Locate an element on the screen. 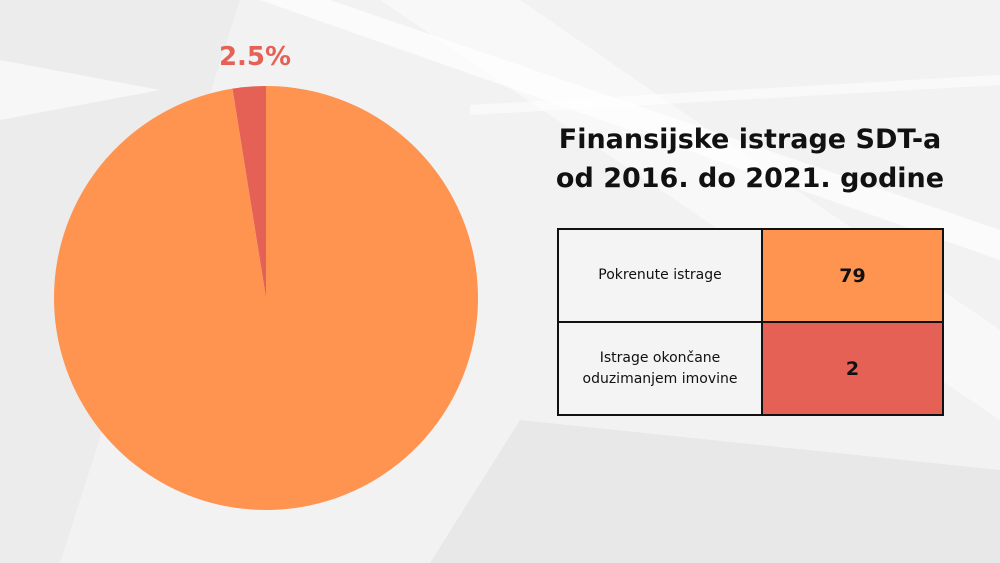  table-row-label: Pokrenute istrage is located at coordinates (660, 275).